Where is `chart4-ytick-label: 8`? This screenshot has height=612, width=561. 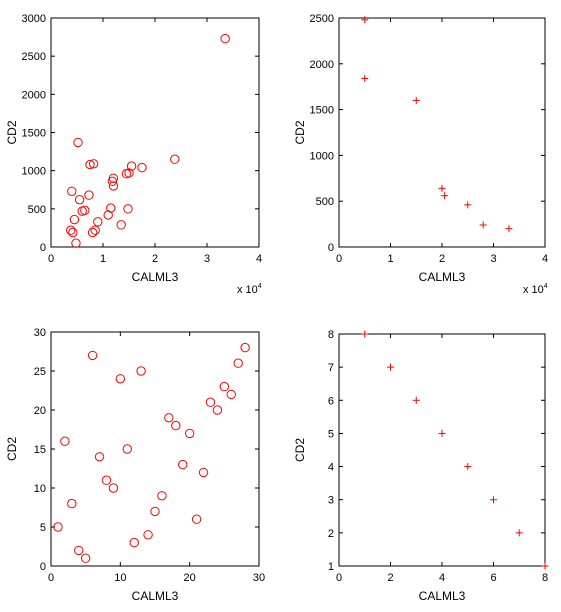 chart4-ytick-label: 8 is located at coordinates (331, 335).